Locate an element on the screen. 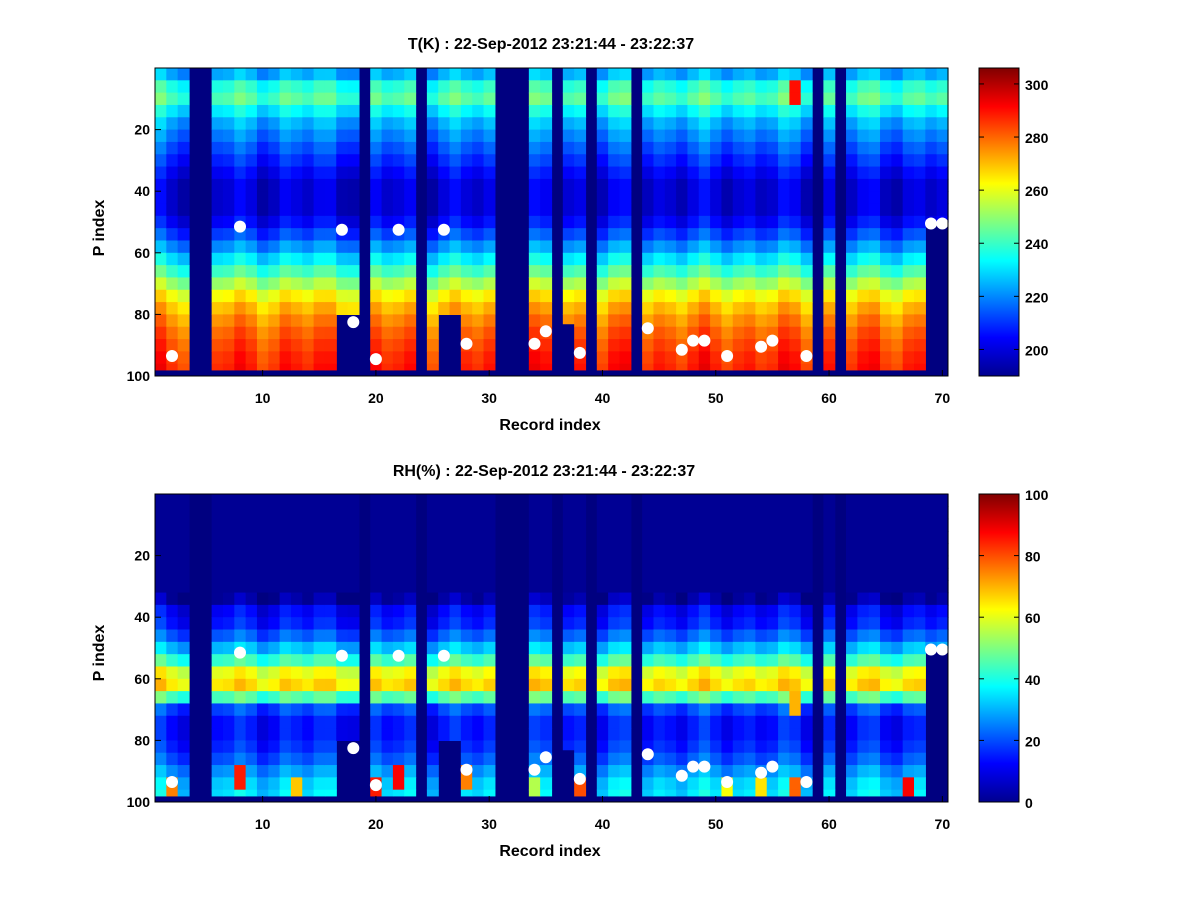  launch-marker is located at coordinates (772, 340).